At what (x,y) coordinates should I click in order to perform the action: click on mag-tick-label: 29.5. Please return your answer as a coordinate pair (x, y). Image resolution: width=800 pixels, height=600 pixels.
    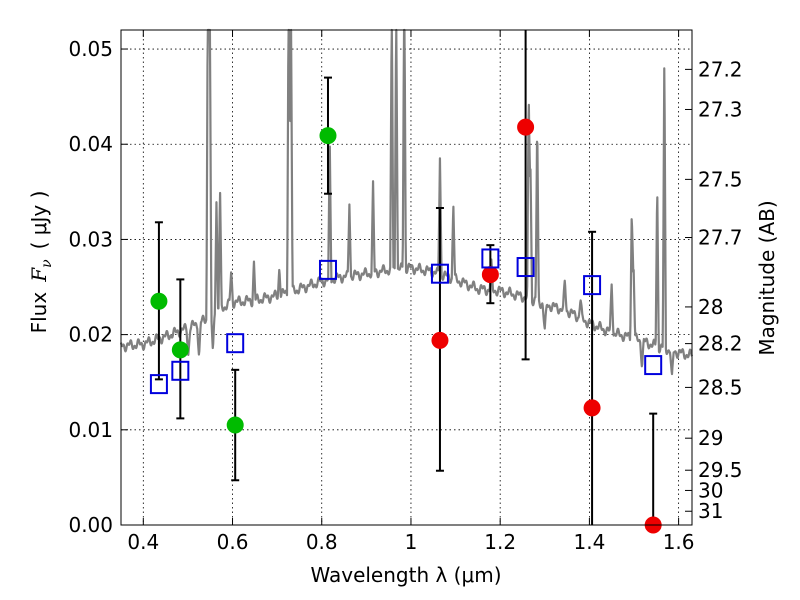
    Looking at the image, I should click on (720, 470).